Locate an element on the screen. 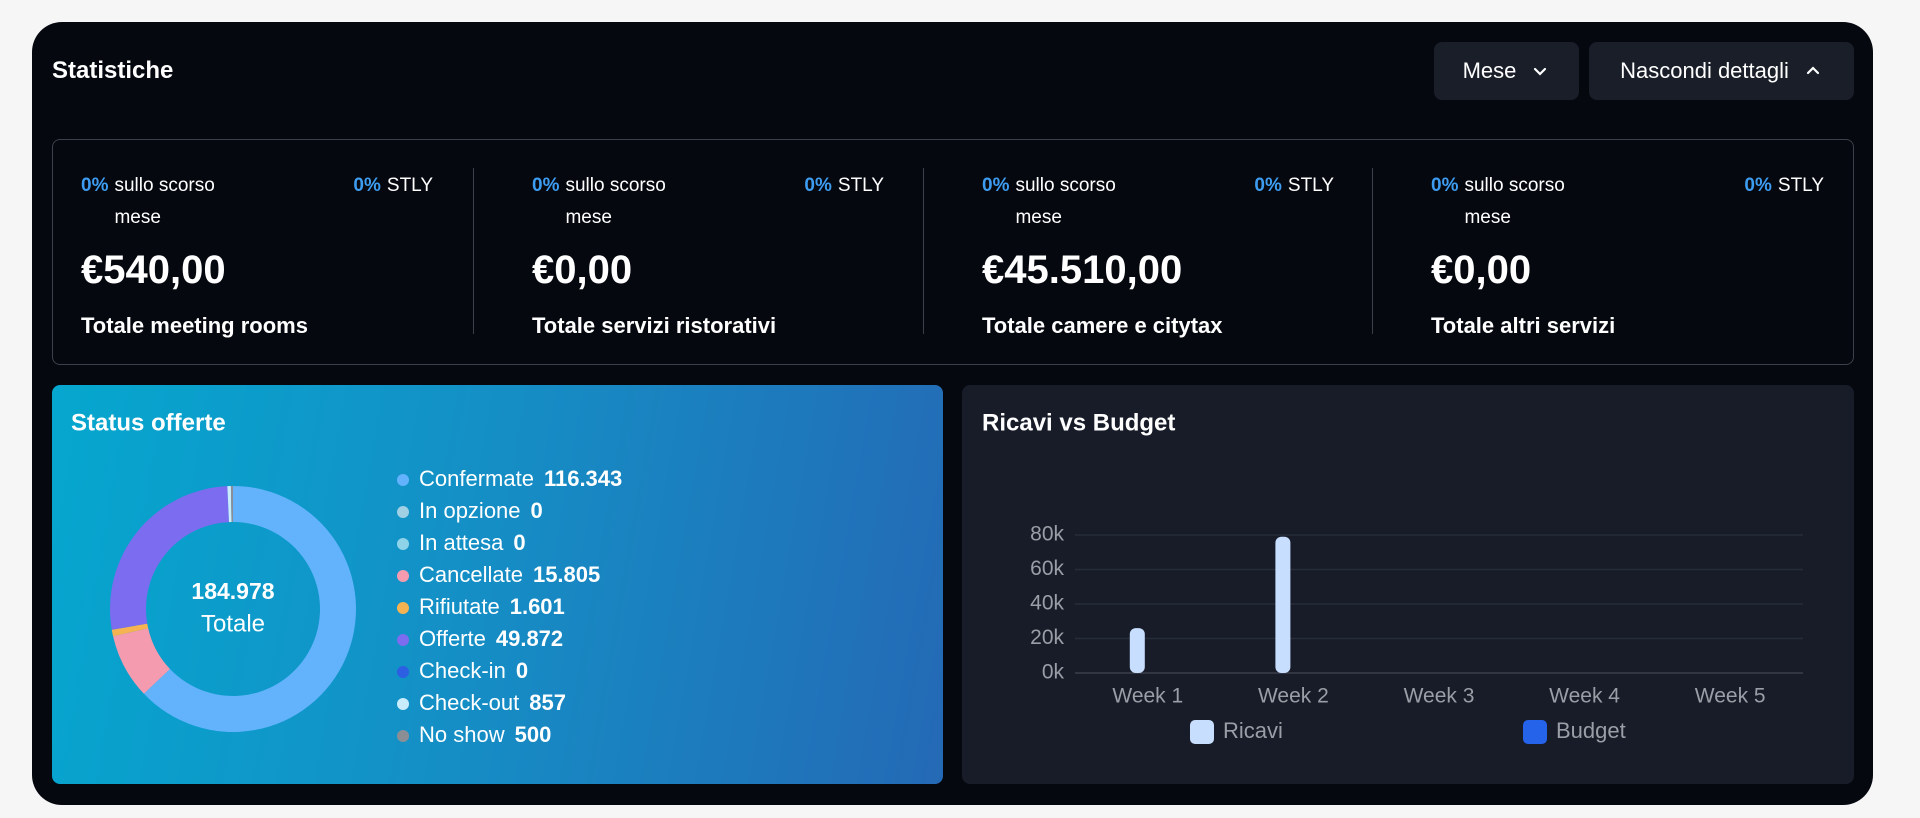  donut-total-label: Totale is located at coordinates (233, 623).